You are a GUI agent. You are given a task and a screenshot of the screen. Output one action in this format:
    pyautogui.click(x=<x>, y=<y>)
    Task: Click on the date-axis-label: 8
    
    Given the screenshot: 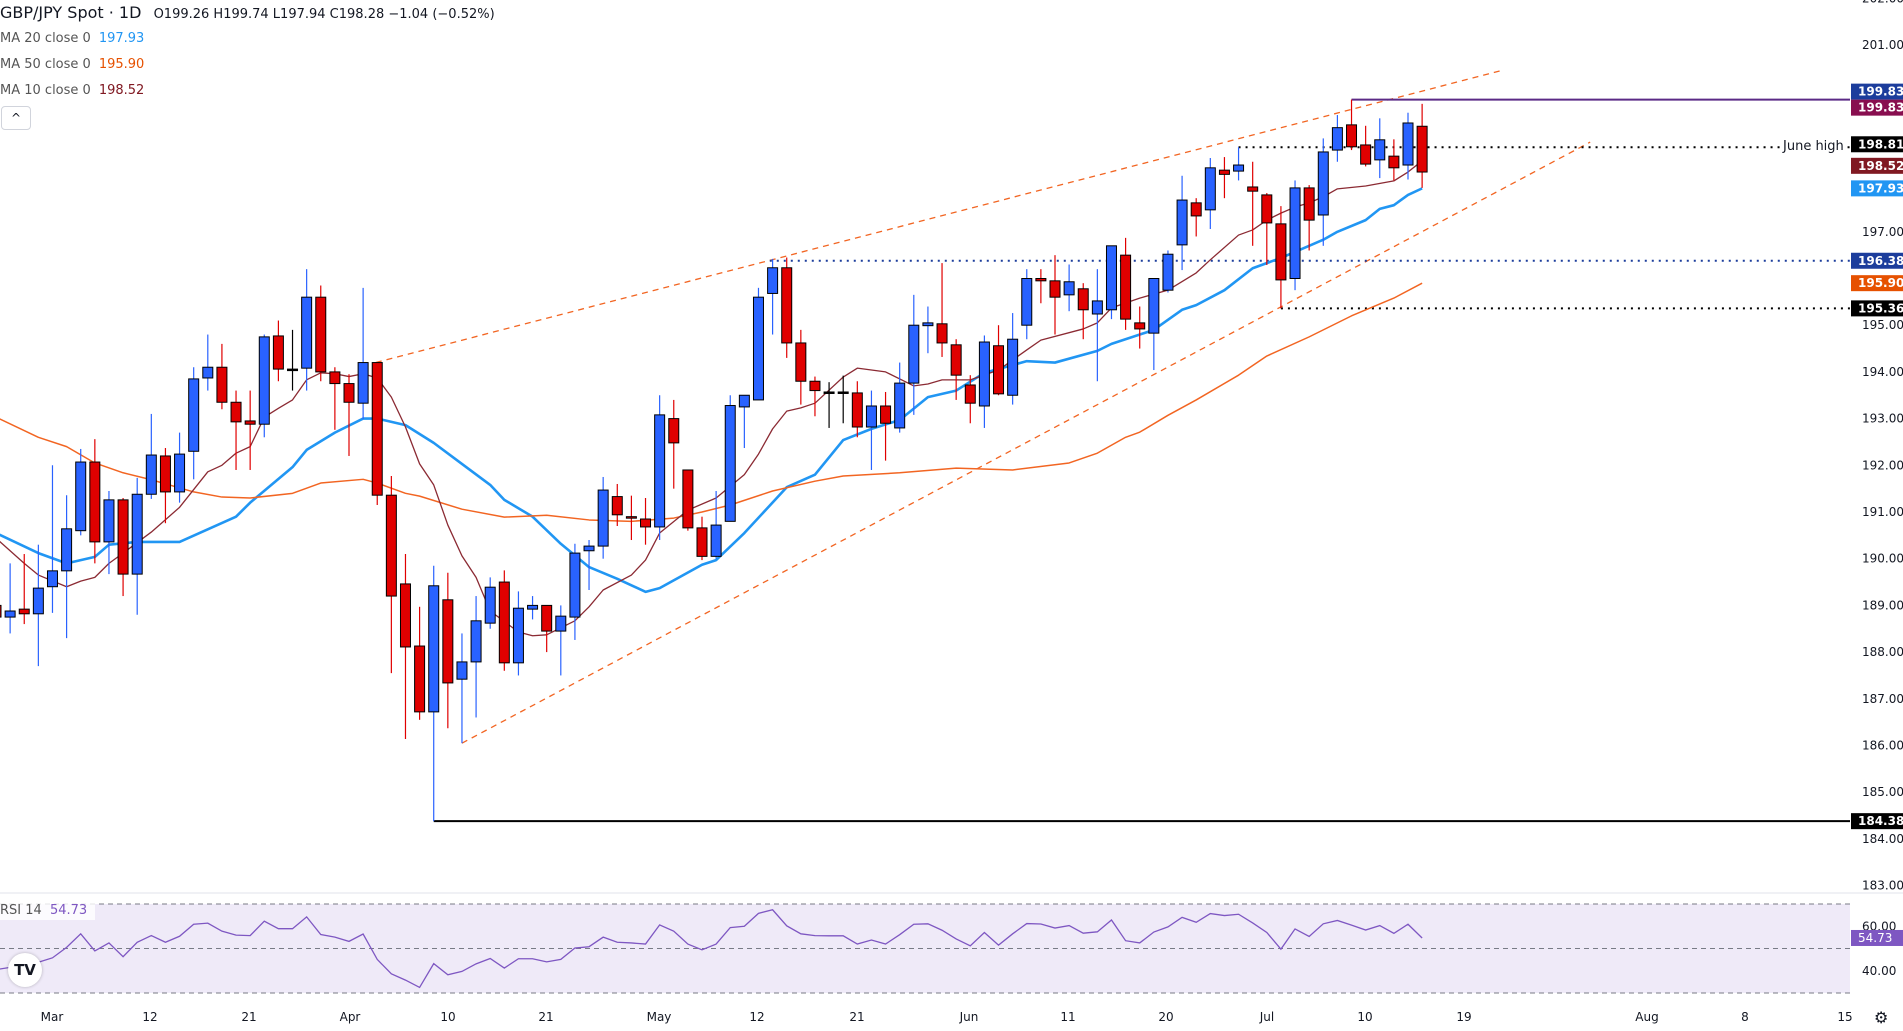 What is the action you would take?
    pyautogui.click(x=1745, y=1017)
    